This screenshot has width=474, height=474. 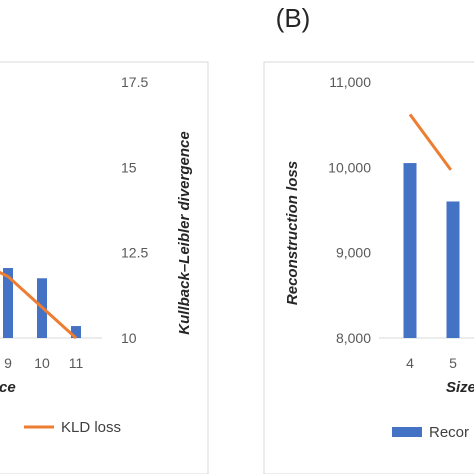 What do you see at coordinates (453, 363) in the screenshot?
I see `right-x-tick-5: 5` at bounding box center [453, 363].